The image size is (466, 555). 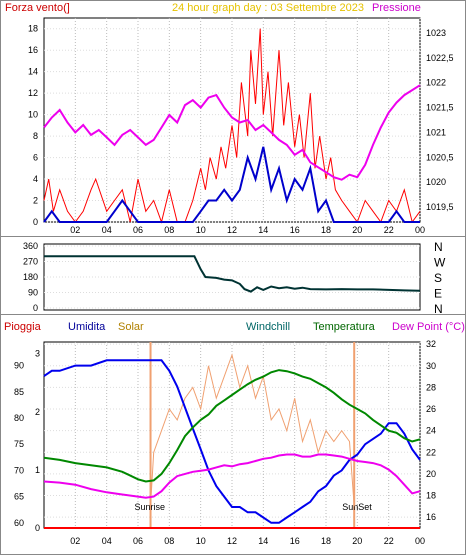 I want to click on pressure-tick-label: 1022, so click(x=436, y=83).